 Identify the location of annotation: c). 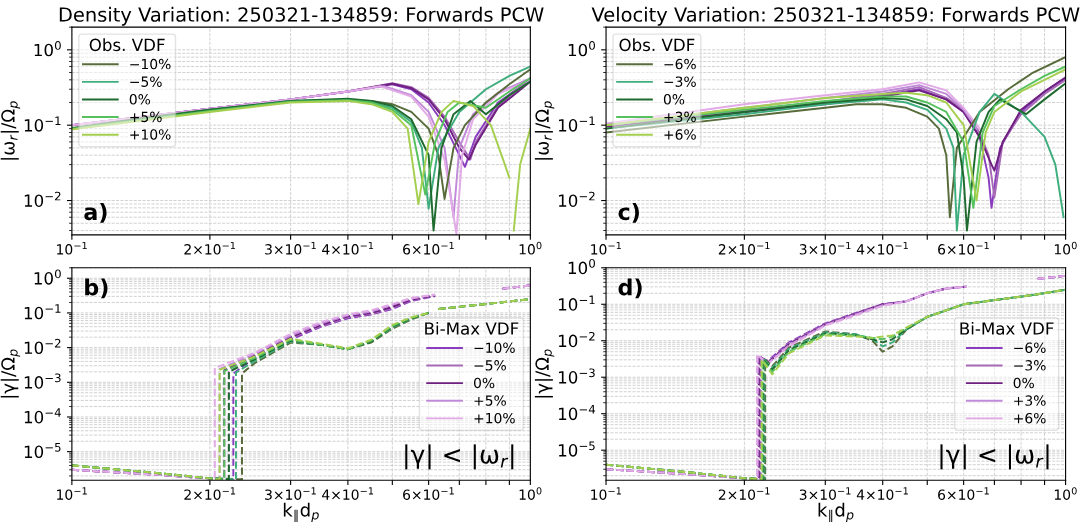
(628, 213).